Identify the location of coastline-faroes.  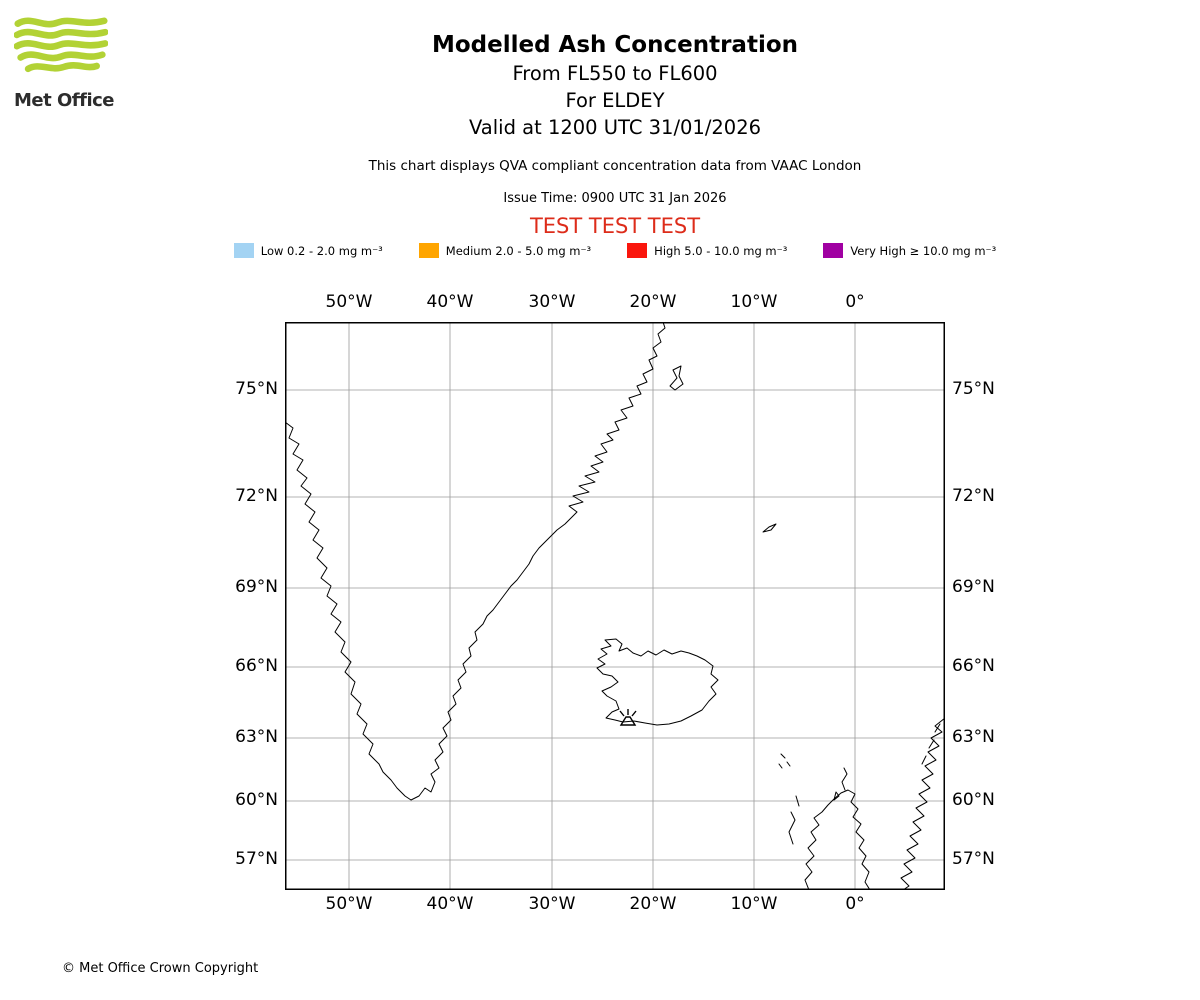
(784, 761).